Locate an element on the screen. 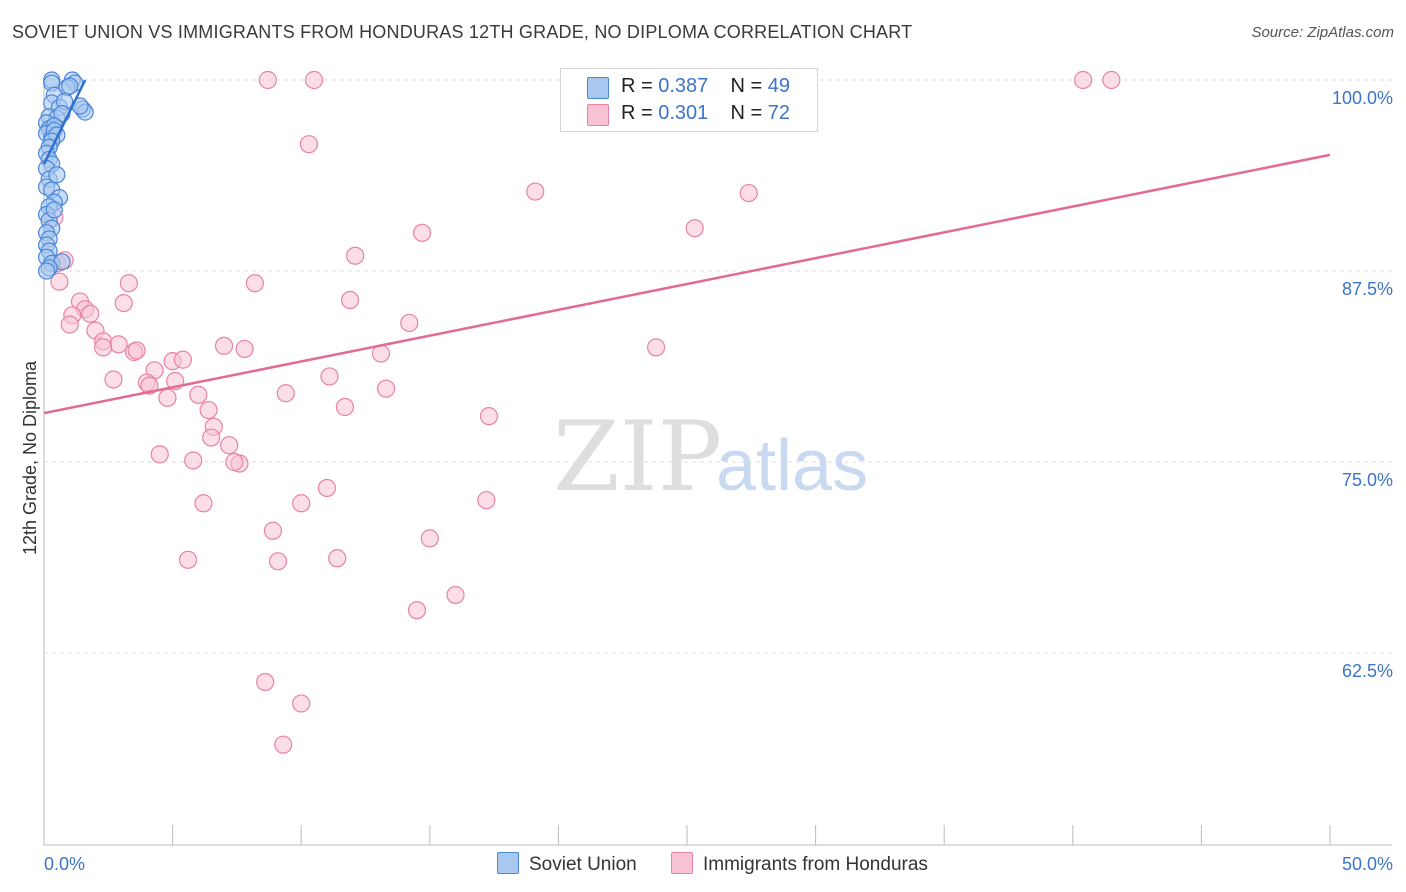 The width and height of the screenshot is (1406, 892). watermark: ZIP atlas is located at coordinates (710, 457).